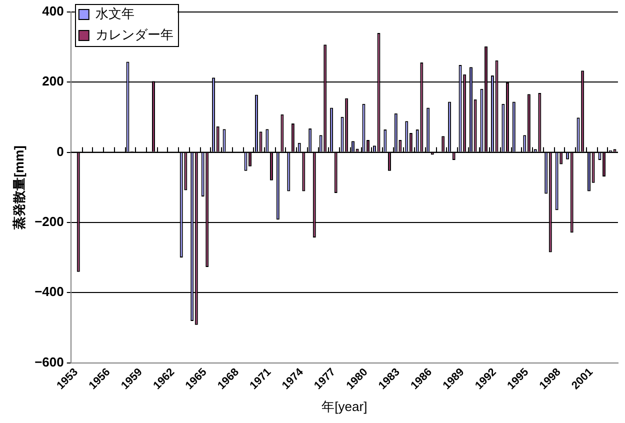 This screenshot has height=423, width=625. Describe the element at coordinates (49, 222) in the screenshot. I see `y-tick-label: −200` at that location.